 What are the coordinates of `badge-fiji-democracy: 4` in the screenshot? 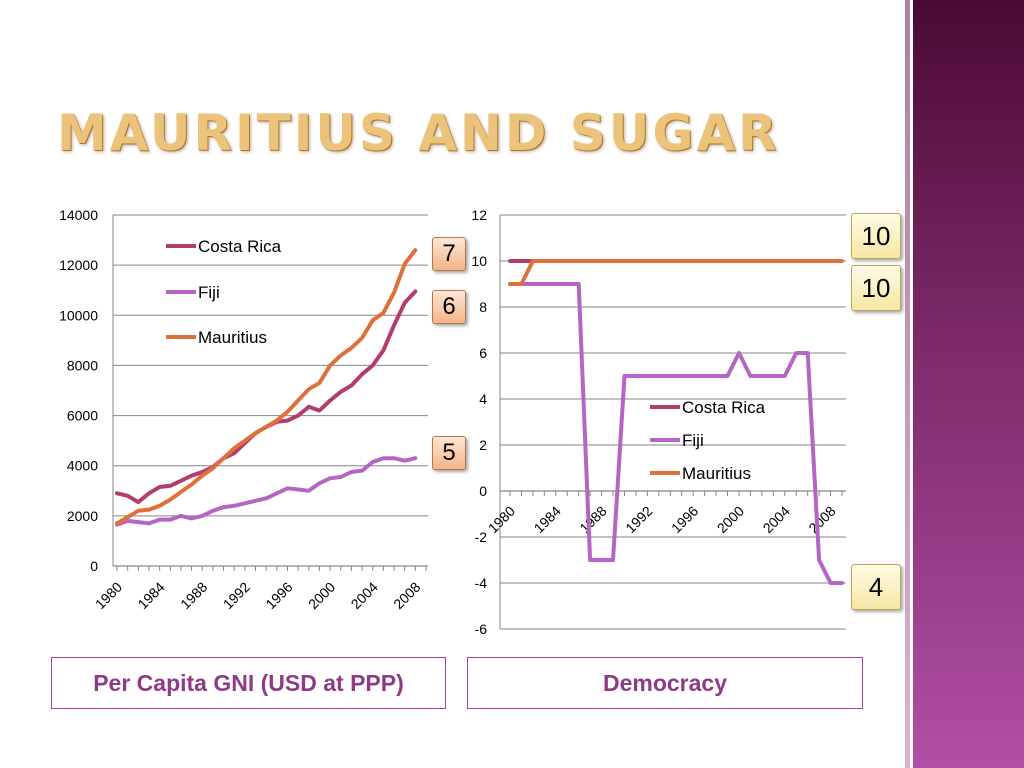 It's located at (876, 587).